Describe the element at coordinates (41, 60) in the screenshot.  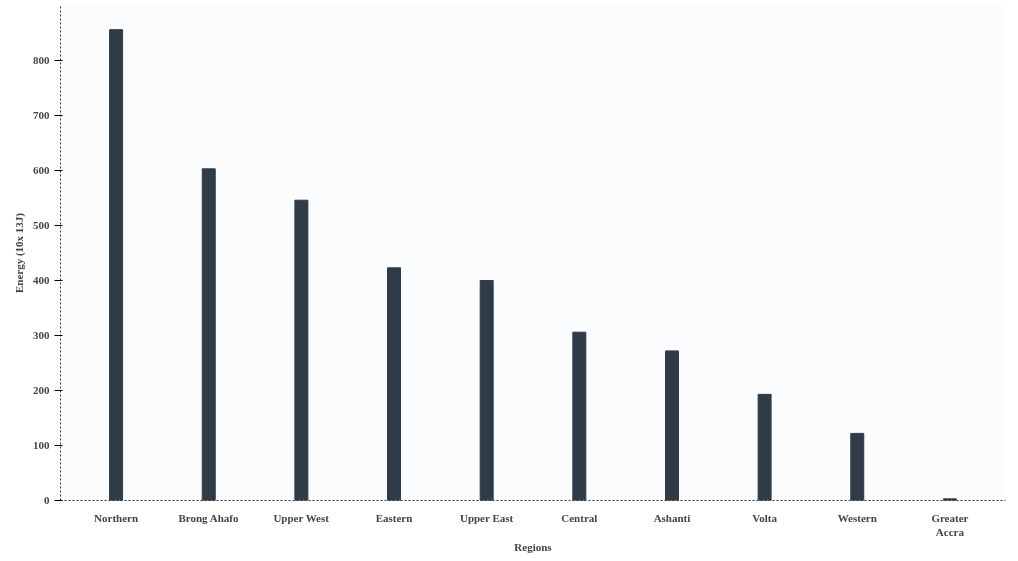
I see `y-tick-label: 800` at that location.